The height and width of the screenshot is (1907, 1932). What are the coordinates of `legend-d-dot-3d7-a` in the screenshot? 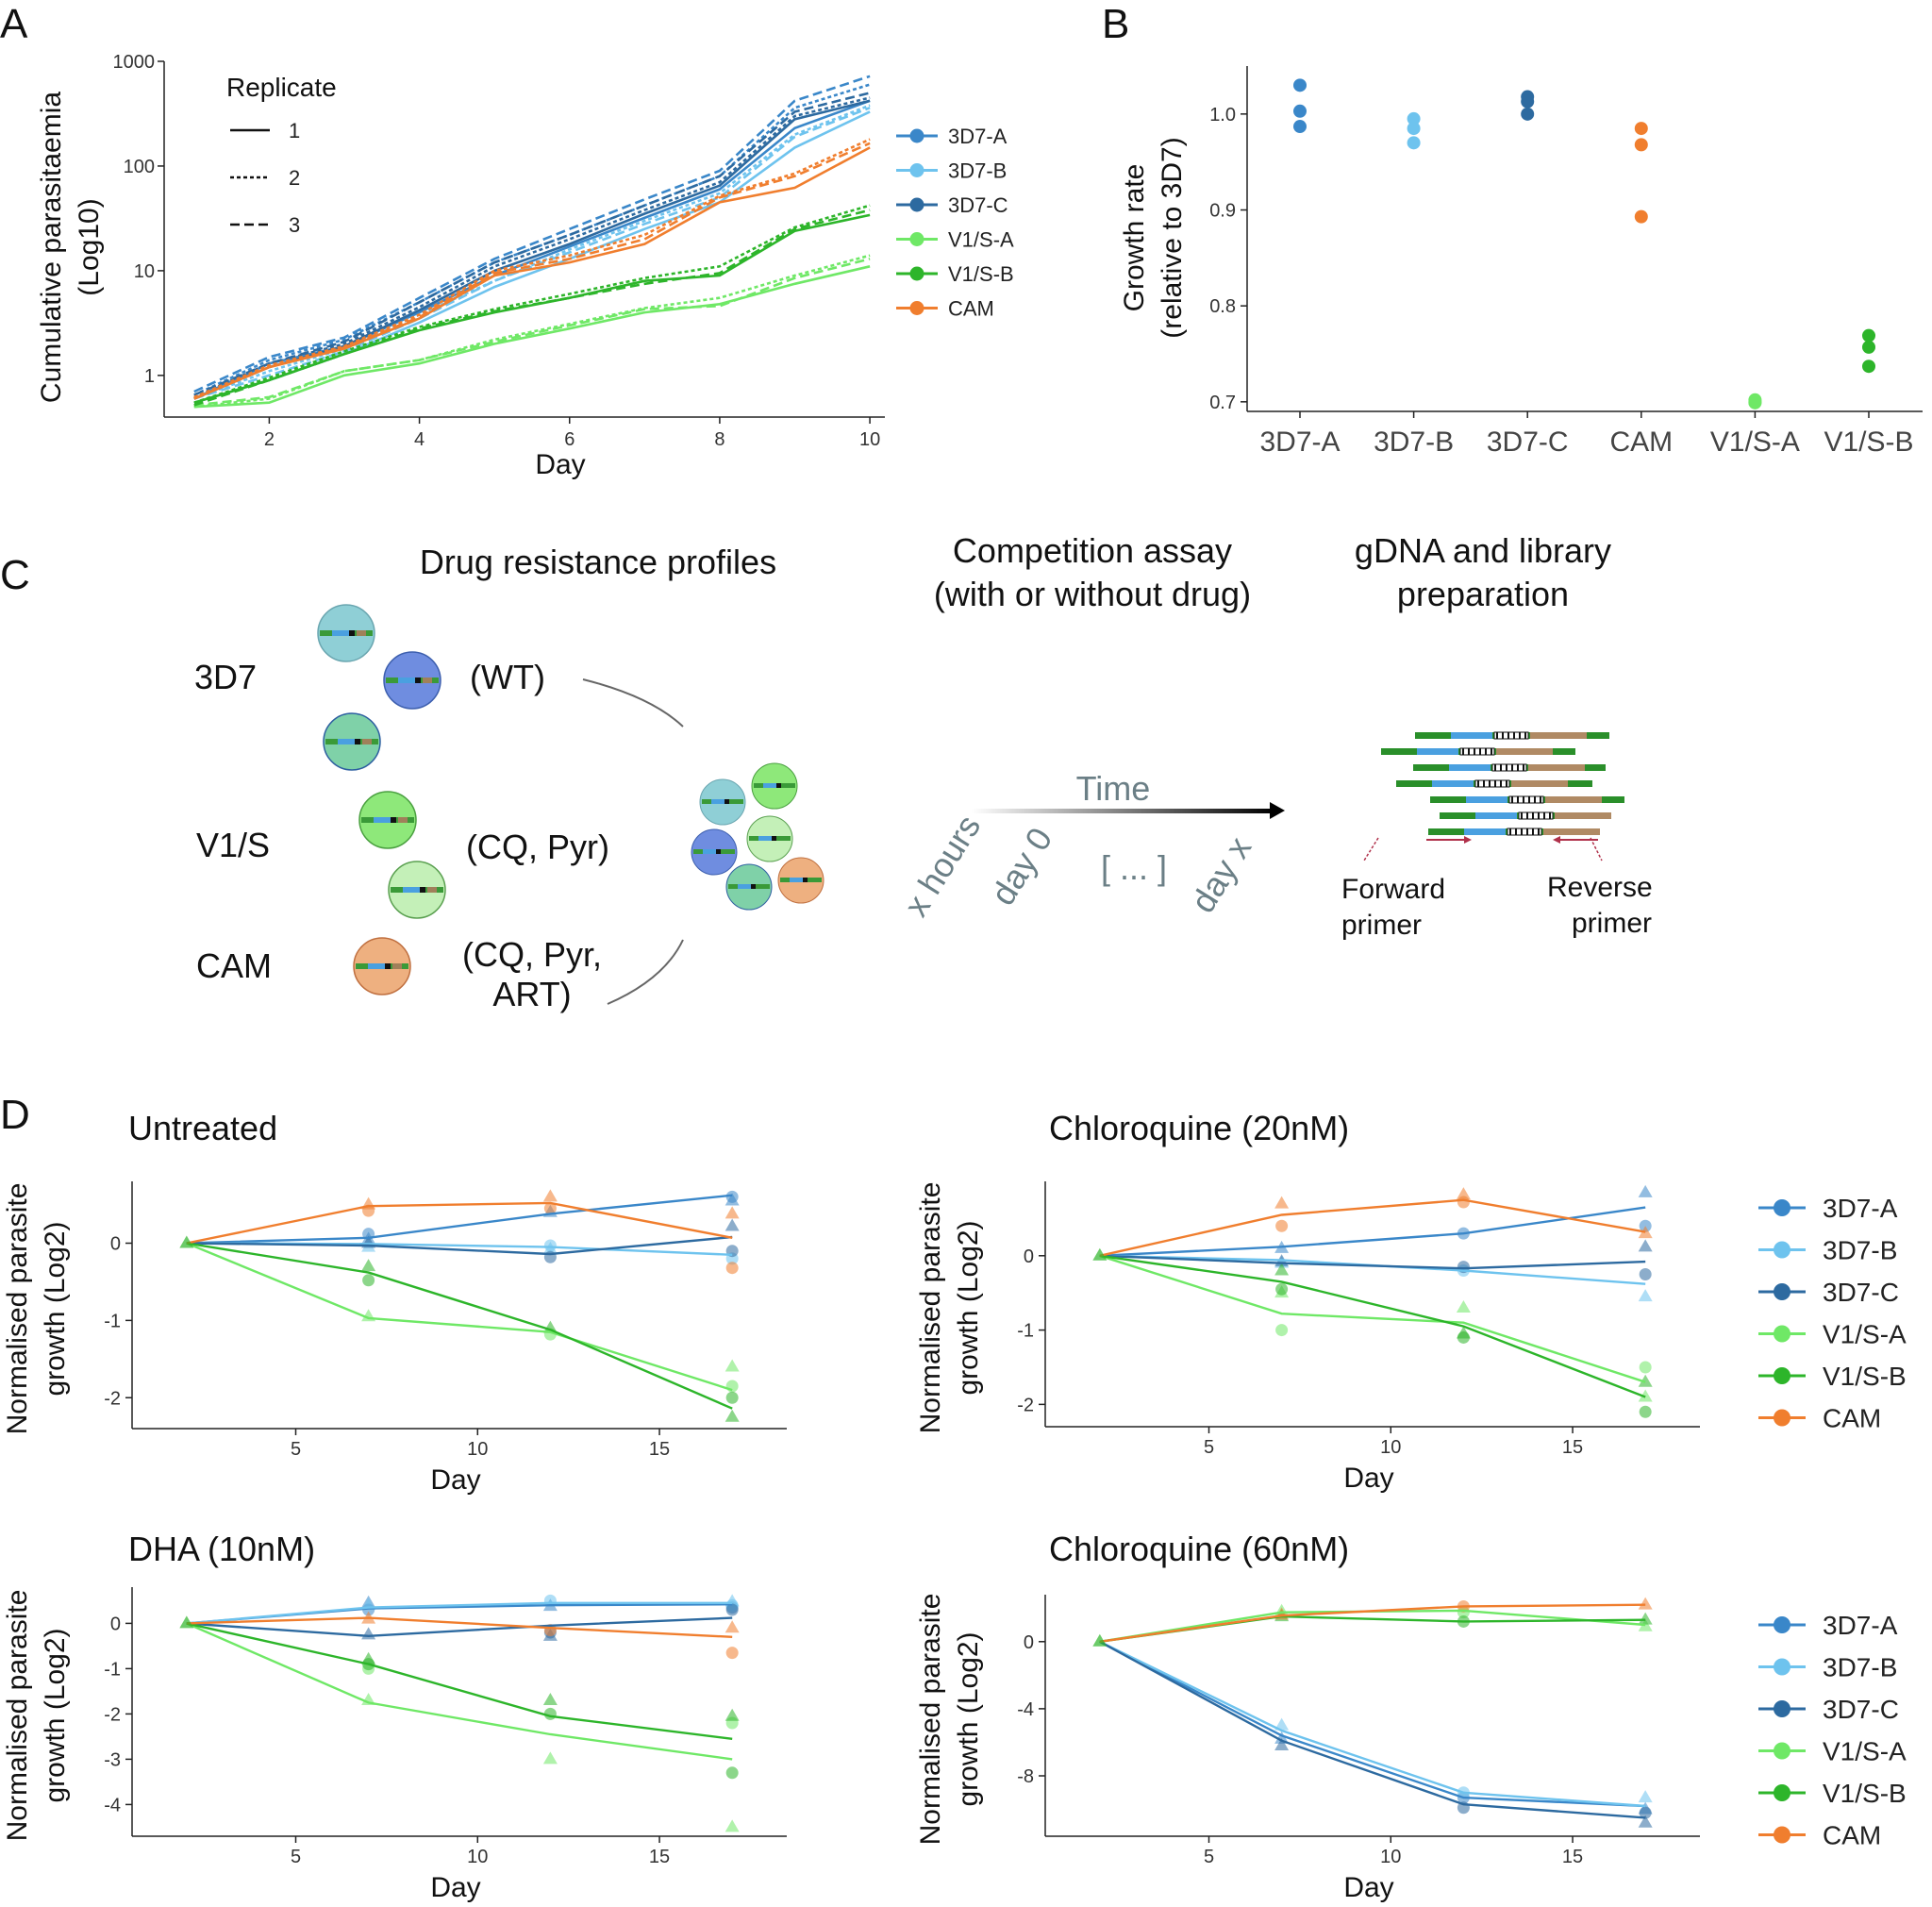 It's located at (1782, 1207).